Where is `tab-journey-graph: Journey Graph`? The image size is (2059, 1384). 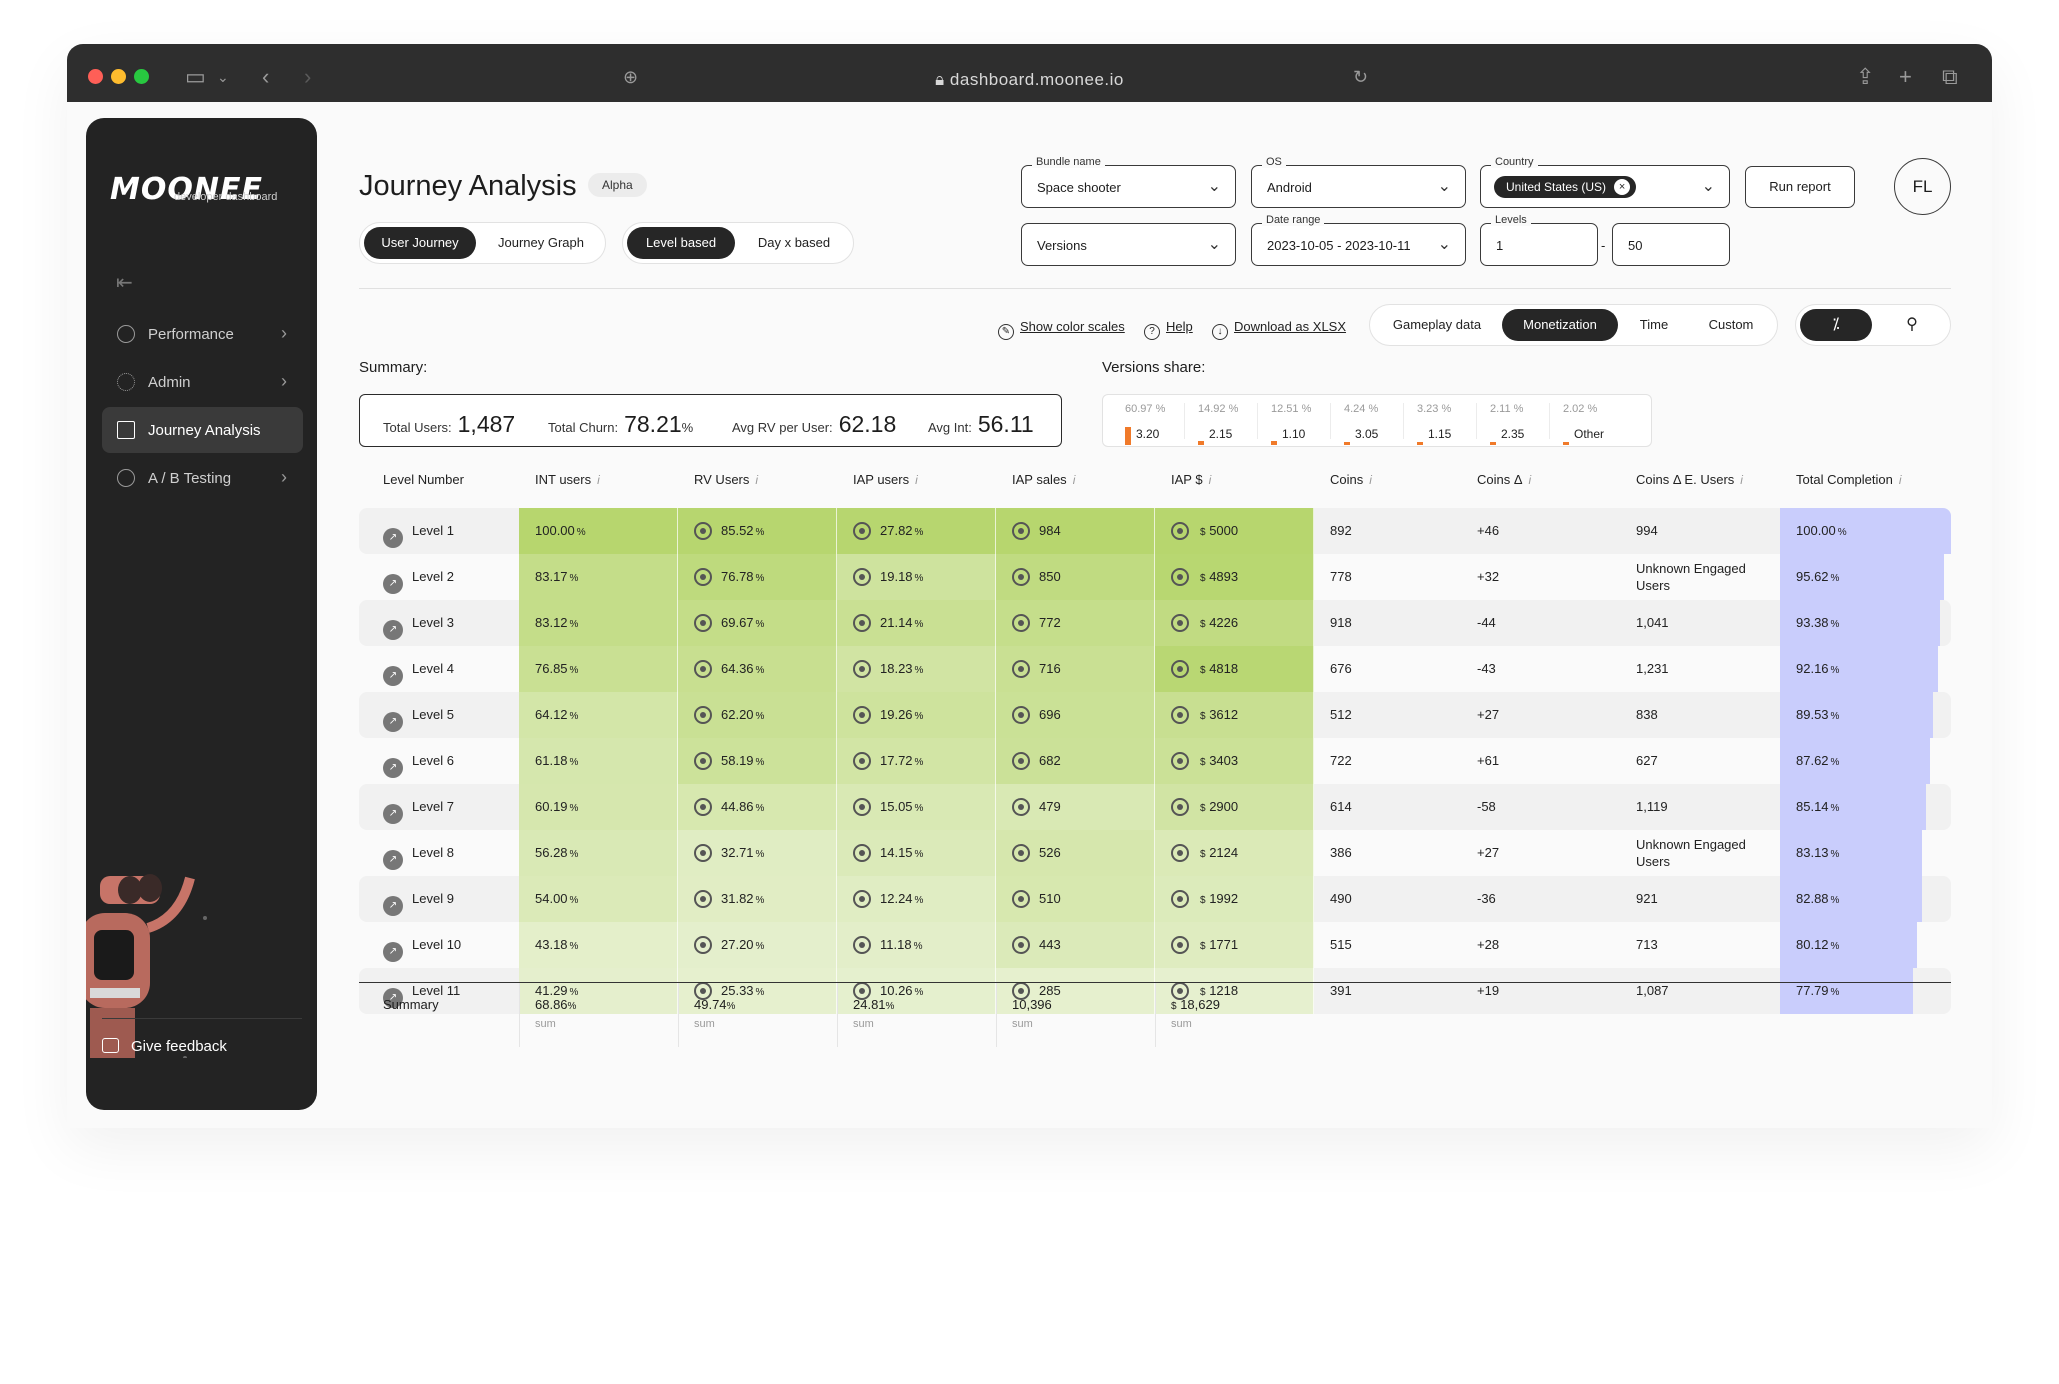 tab-journey-graph: Journey Graph is located at coordinates (541, 242).